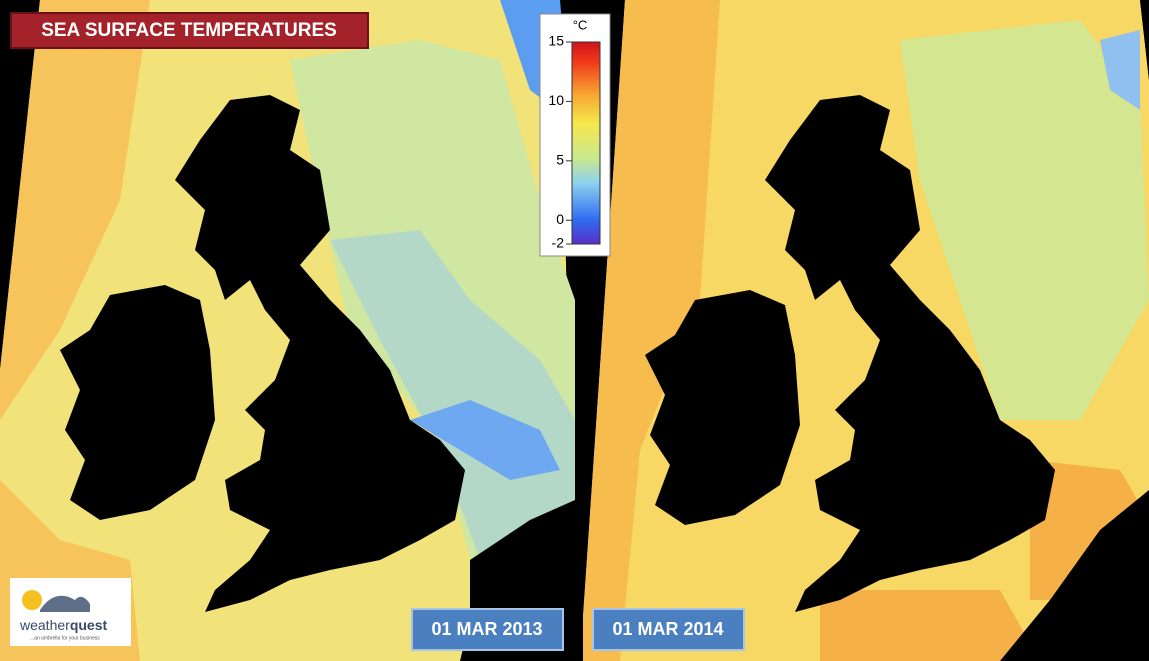 The width and height of the screenshot is (1149, 661). I want to click on logo-brand: weatherquest, so click(63, 625).